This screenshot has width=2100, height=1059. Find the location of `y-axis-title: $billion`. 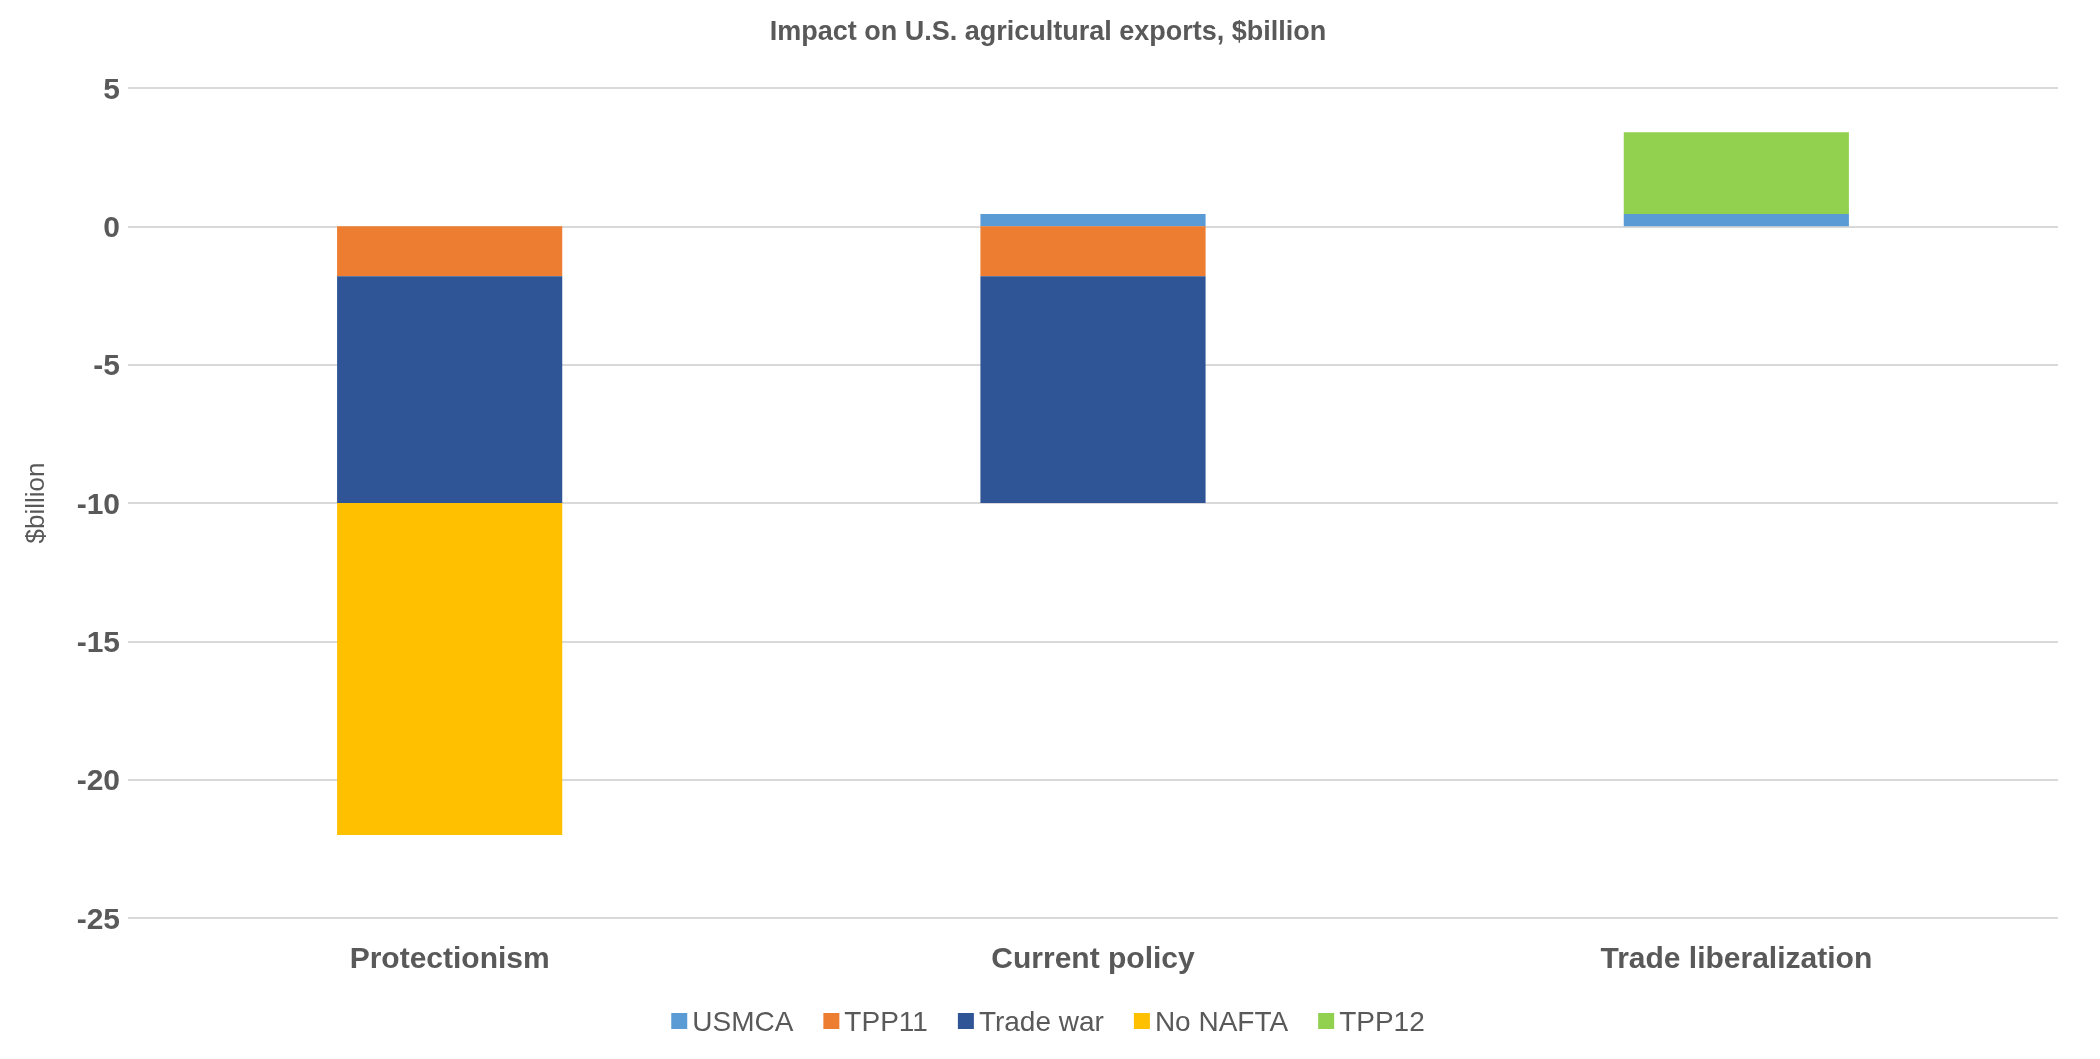

y-axis-title: $billion is located at coordinates (35, 503).